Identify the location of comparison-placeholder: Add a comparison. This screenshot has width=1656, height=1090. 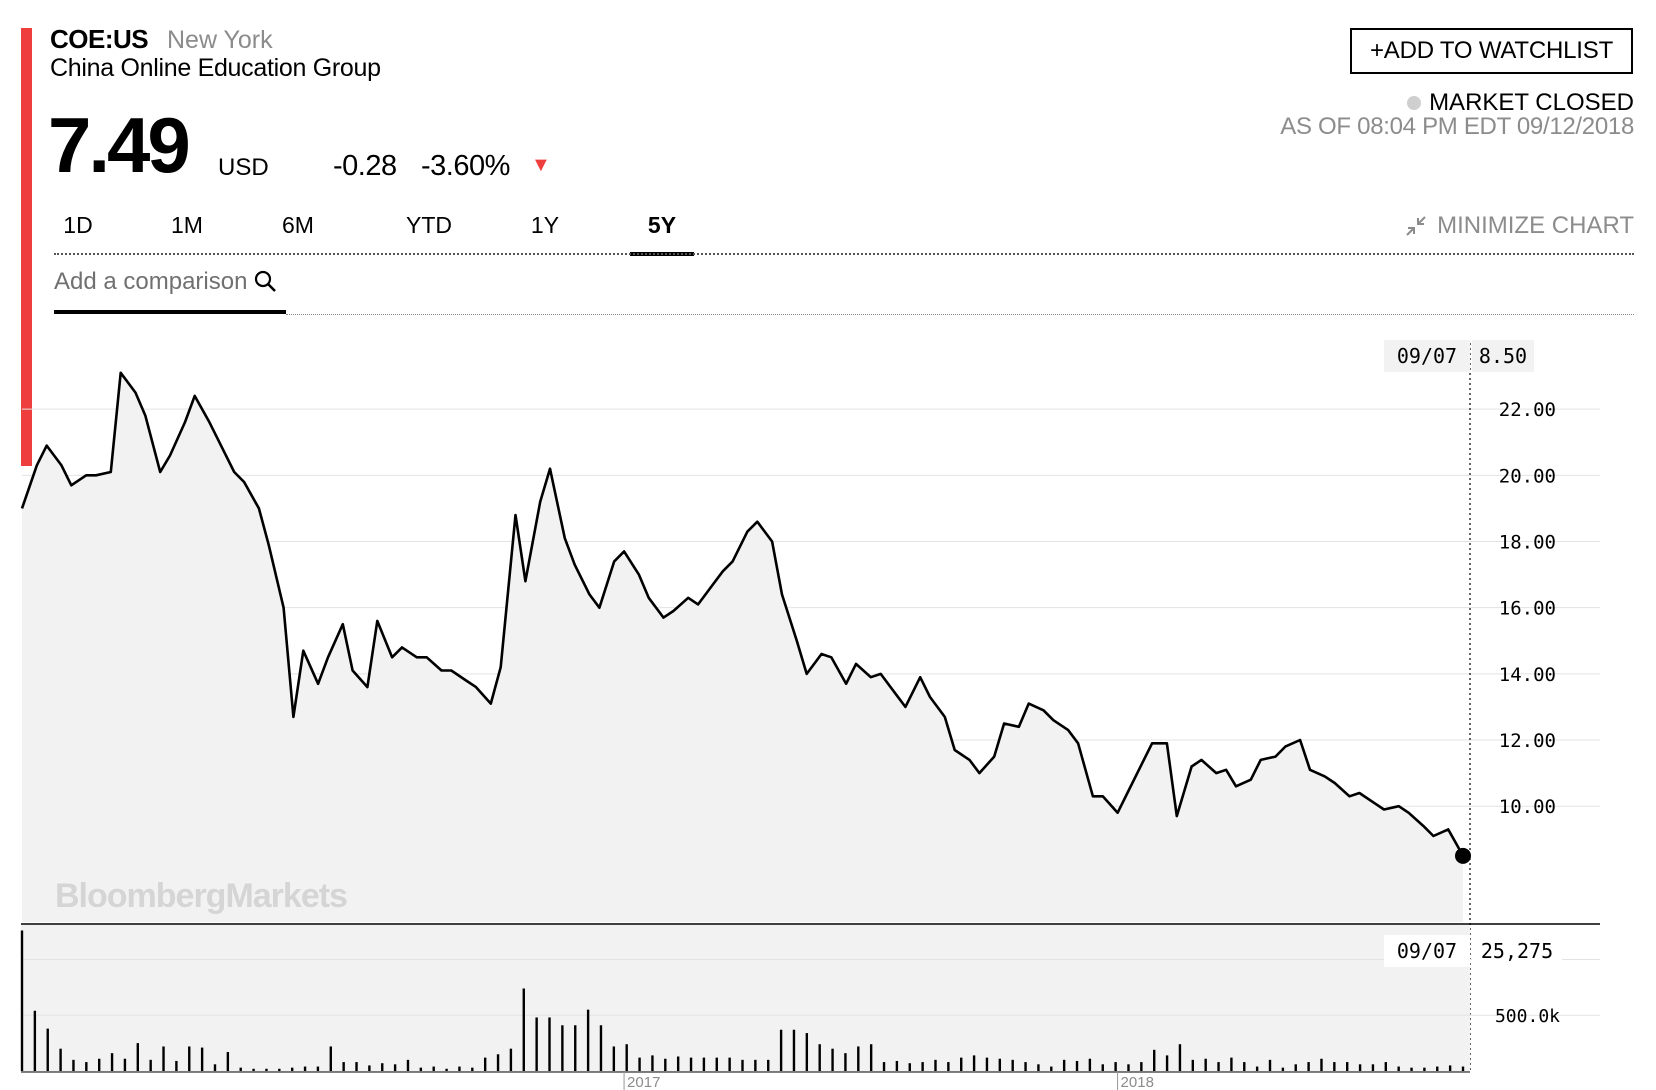
(151, 281).